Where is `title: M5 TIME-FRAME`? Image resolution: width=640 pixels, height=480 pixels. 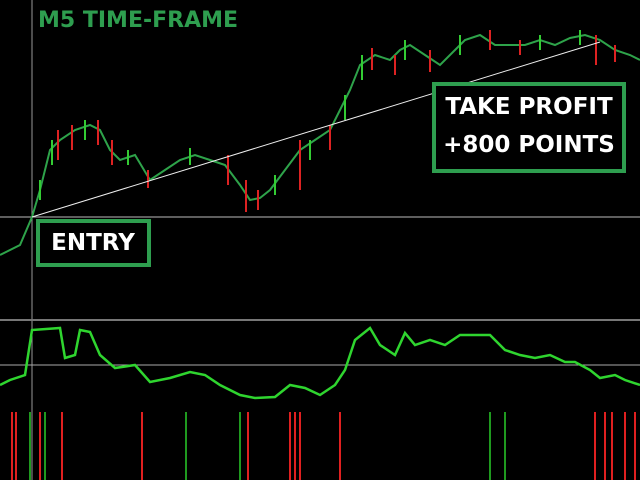
title: M5 TIME-FRAME is located at coordinates (138, 20).